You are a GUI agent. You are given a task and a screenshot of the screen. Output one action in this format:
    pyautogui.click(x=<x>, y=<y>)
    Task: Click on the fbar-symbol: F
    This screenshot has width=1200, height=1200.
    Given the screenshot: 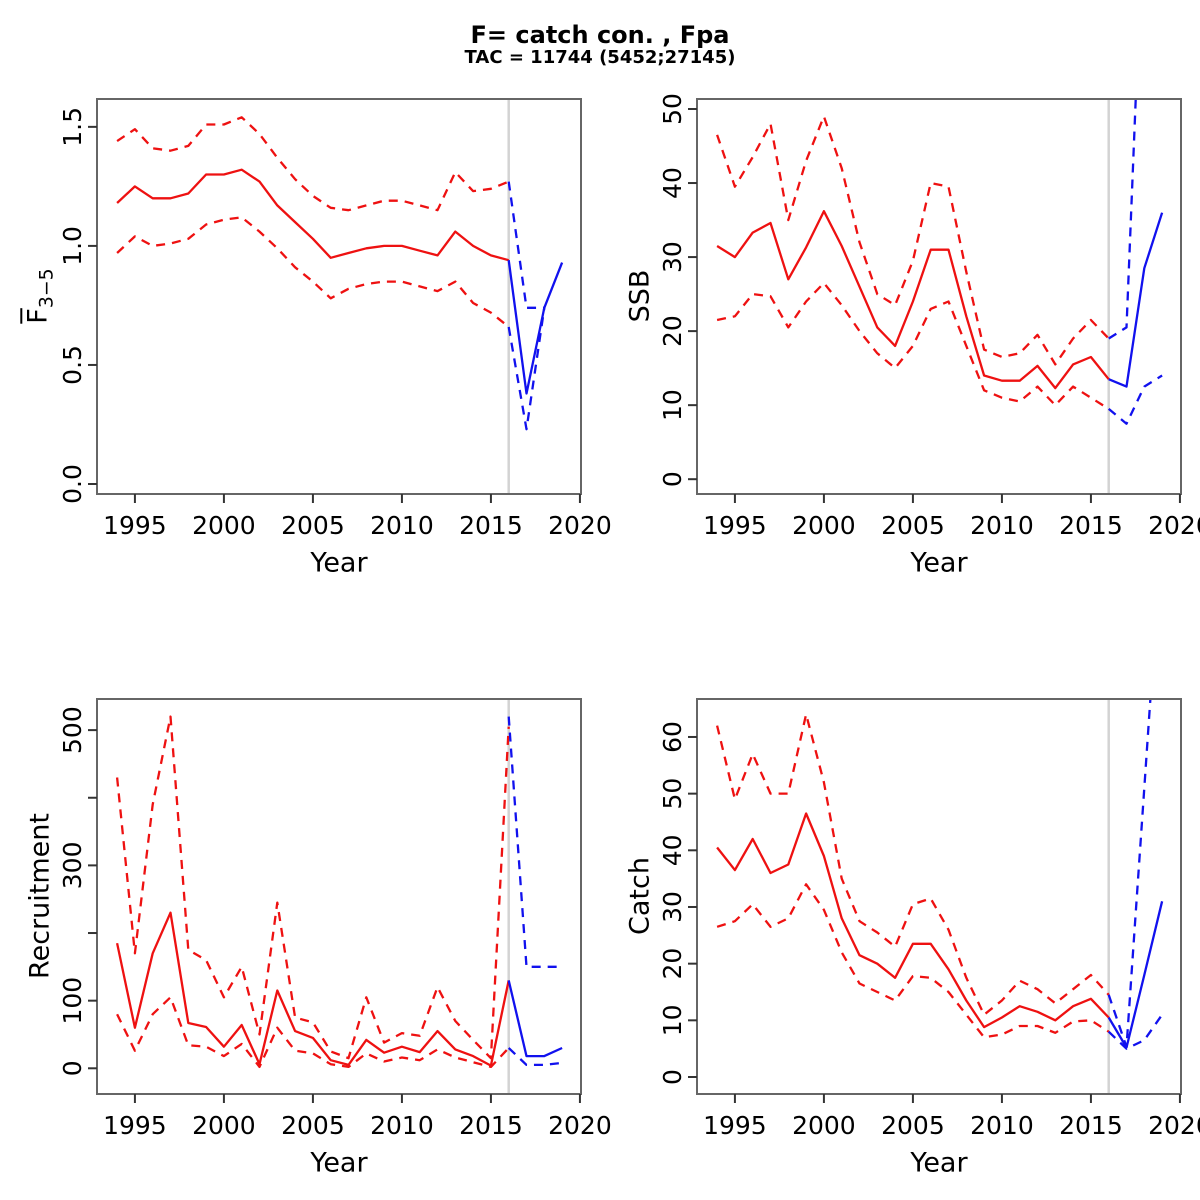 What is the action you would take?
    pyautogui.click(x=38, y=316)
    